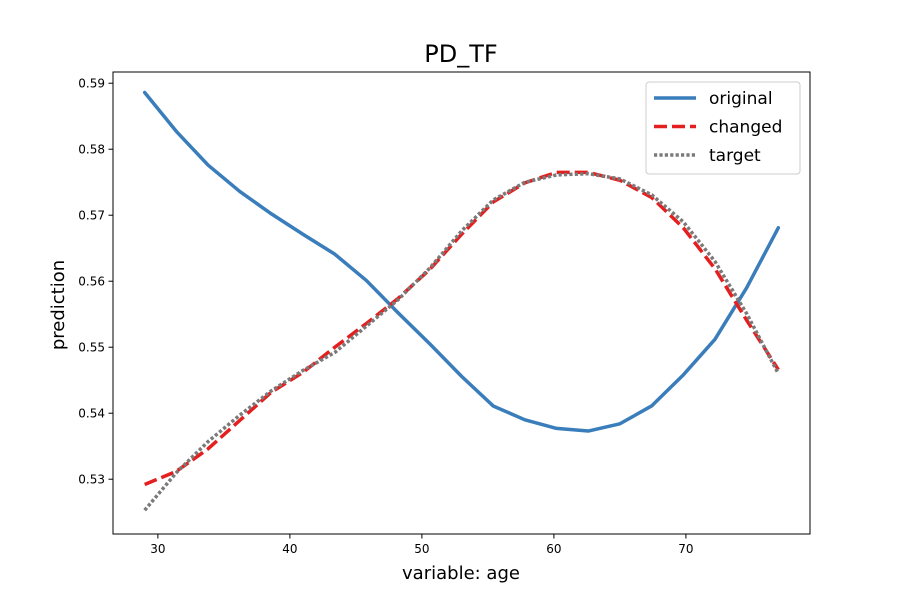 The height and width of the screenshot is (600, 900). I want to click on chart-title: PD_TF, so click(460, 54).